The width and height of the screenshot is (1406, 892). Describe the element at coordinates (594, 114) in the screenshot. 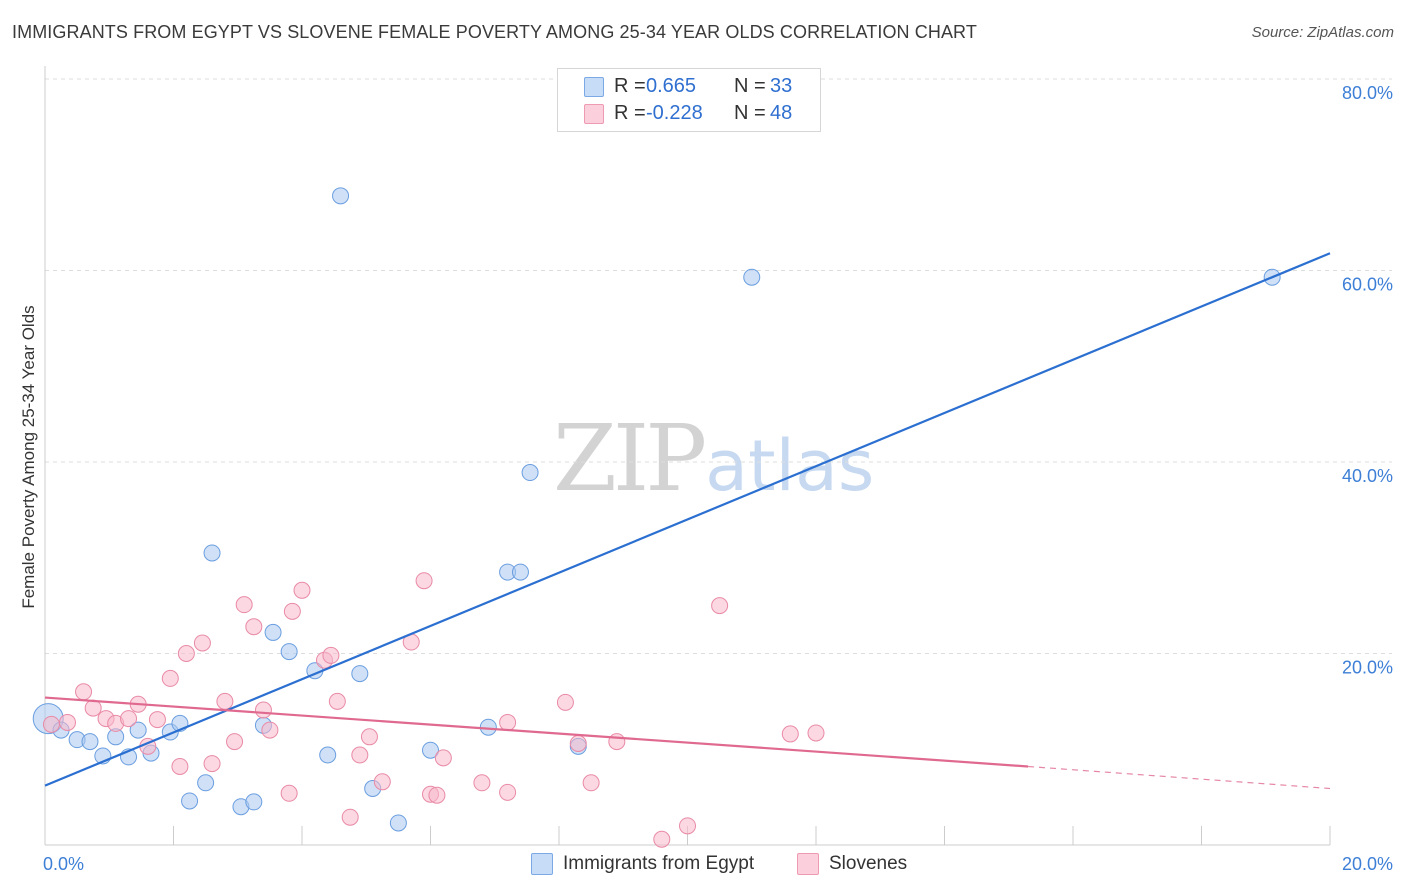

I see `legend-swatch-slovenes` at that location.